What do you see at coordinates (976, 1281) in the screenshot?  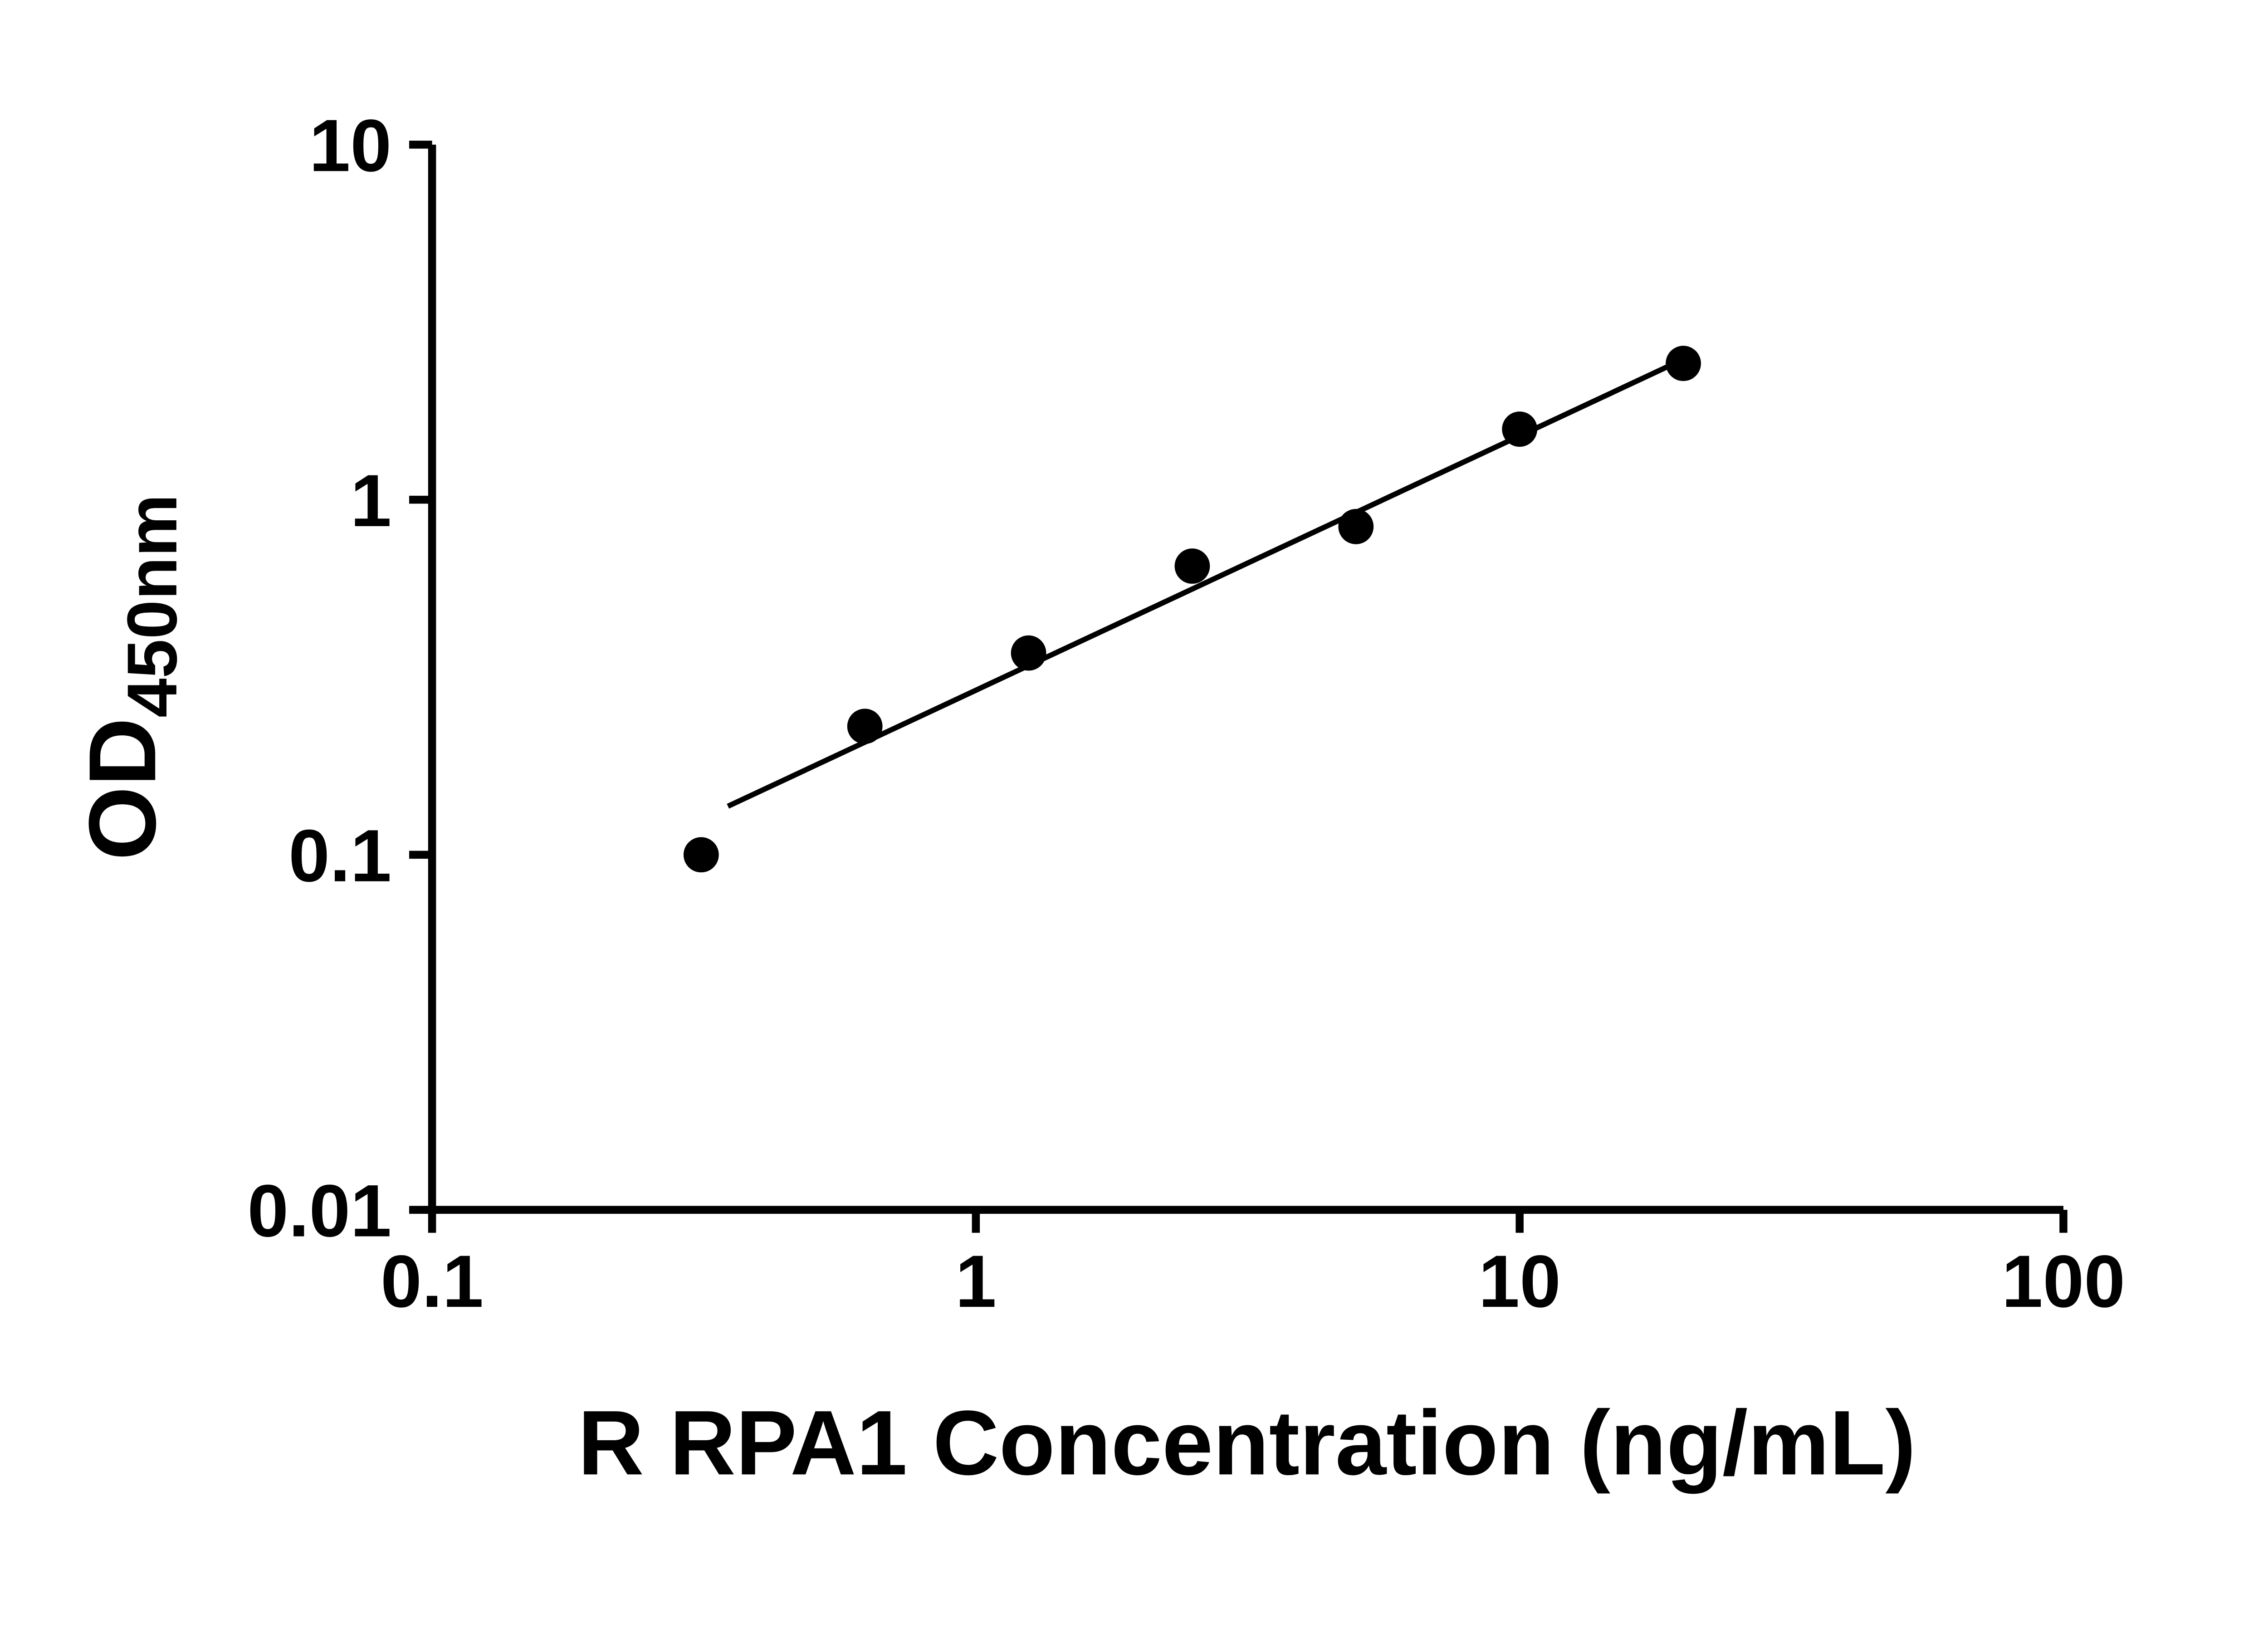 I see `x-tick-label: 1` at bounding box center [976, 1281].